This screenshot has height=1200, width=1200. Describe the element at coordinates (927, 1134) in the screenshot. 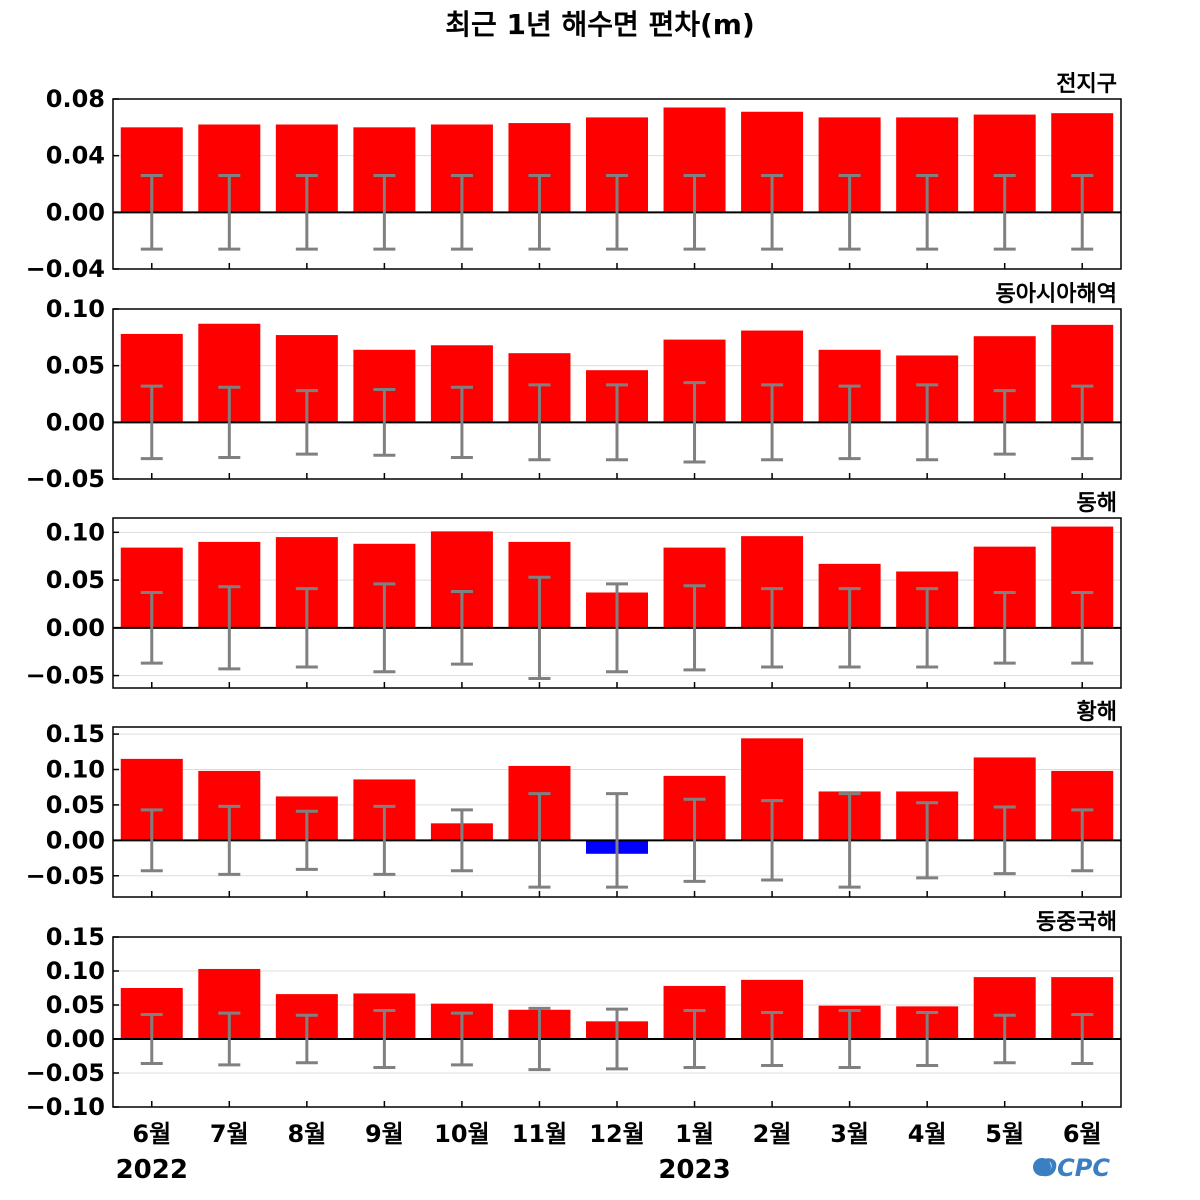

I see `x-tick-label: 4월` at that location.